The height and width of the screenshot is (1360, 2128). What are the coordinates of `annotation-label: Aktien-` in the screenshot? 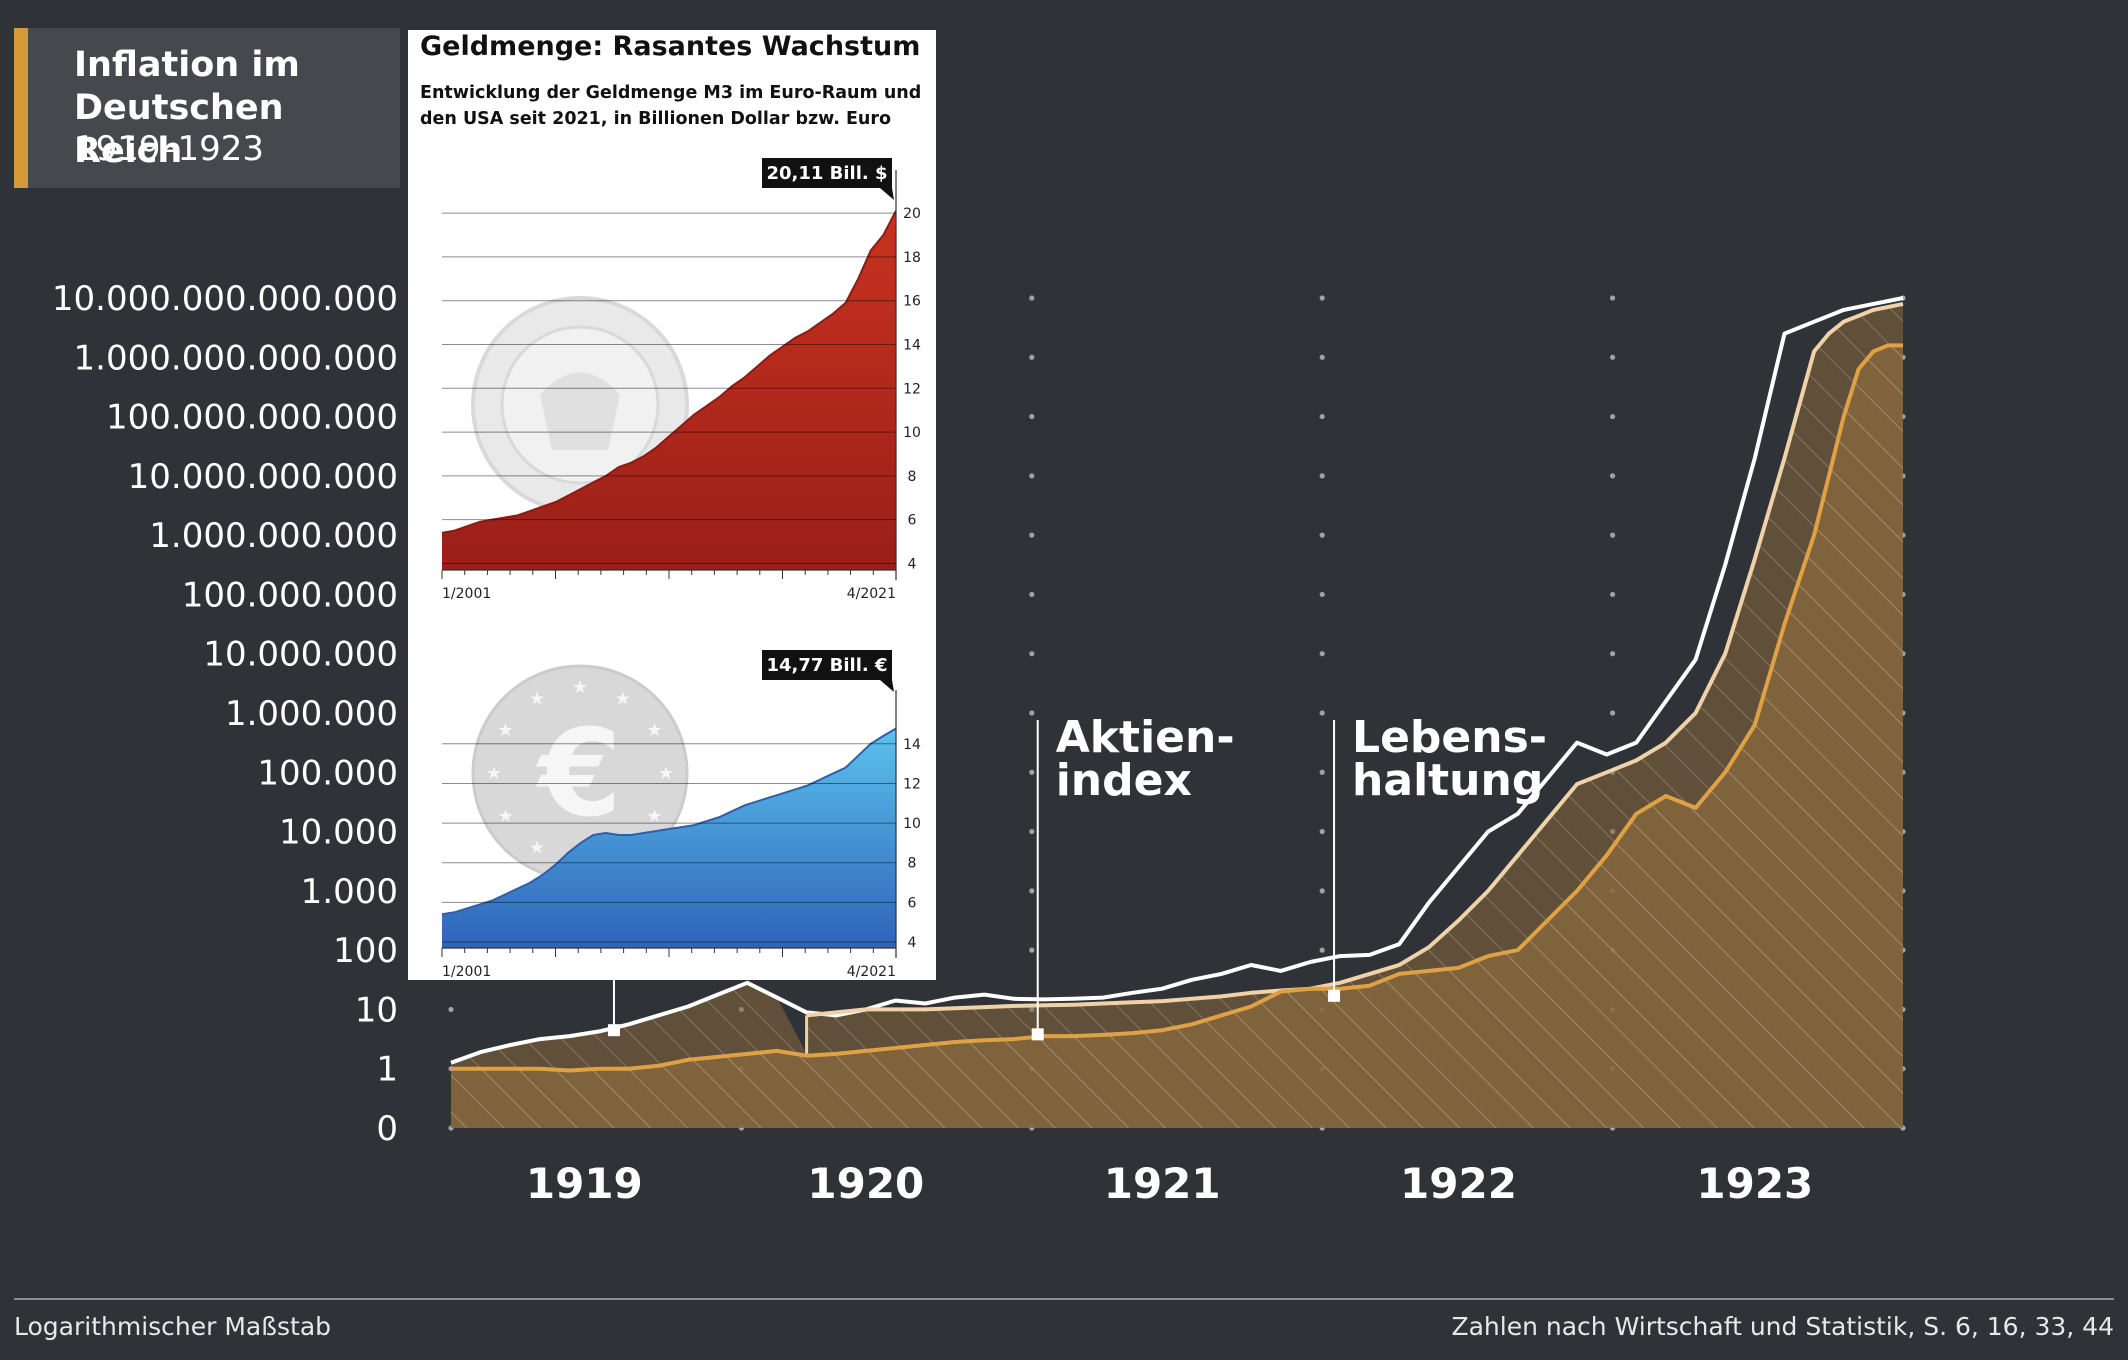 It's located at (1145, 737).